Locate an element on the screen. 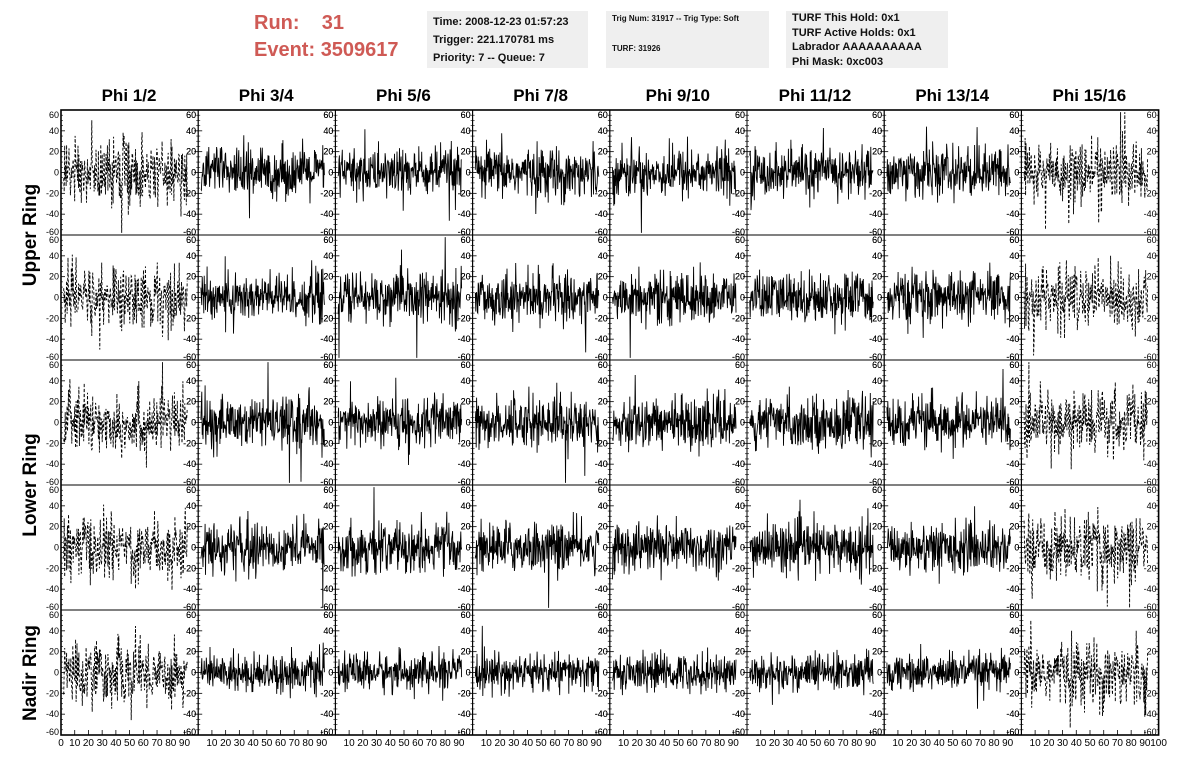 Image resolution: width=1196 pixels, height=772 pixels. x-tick-label: 60 is located at coordinates (281, 743).